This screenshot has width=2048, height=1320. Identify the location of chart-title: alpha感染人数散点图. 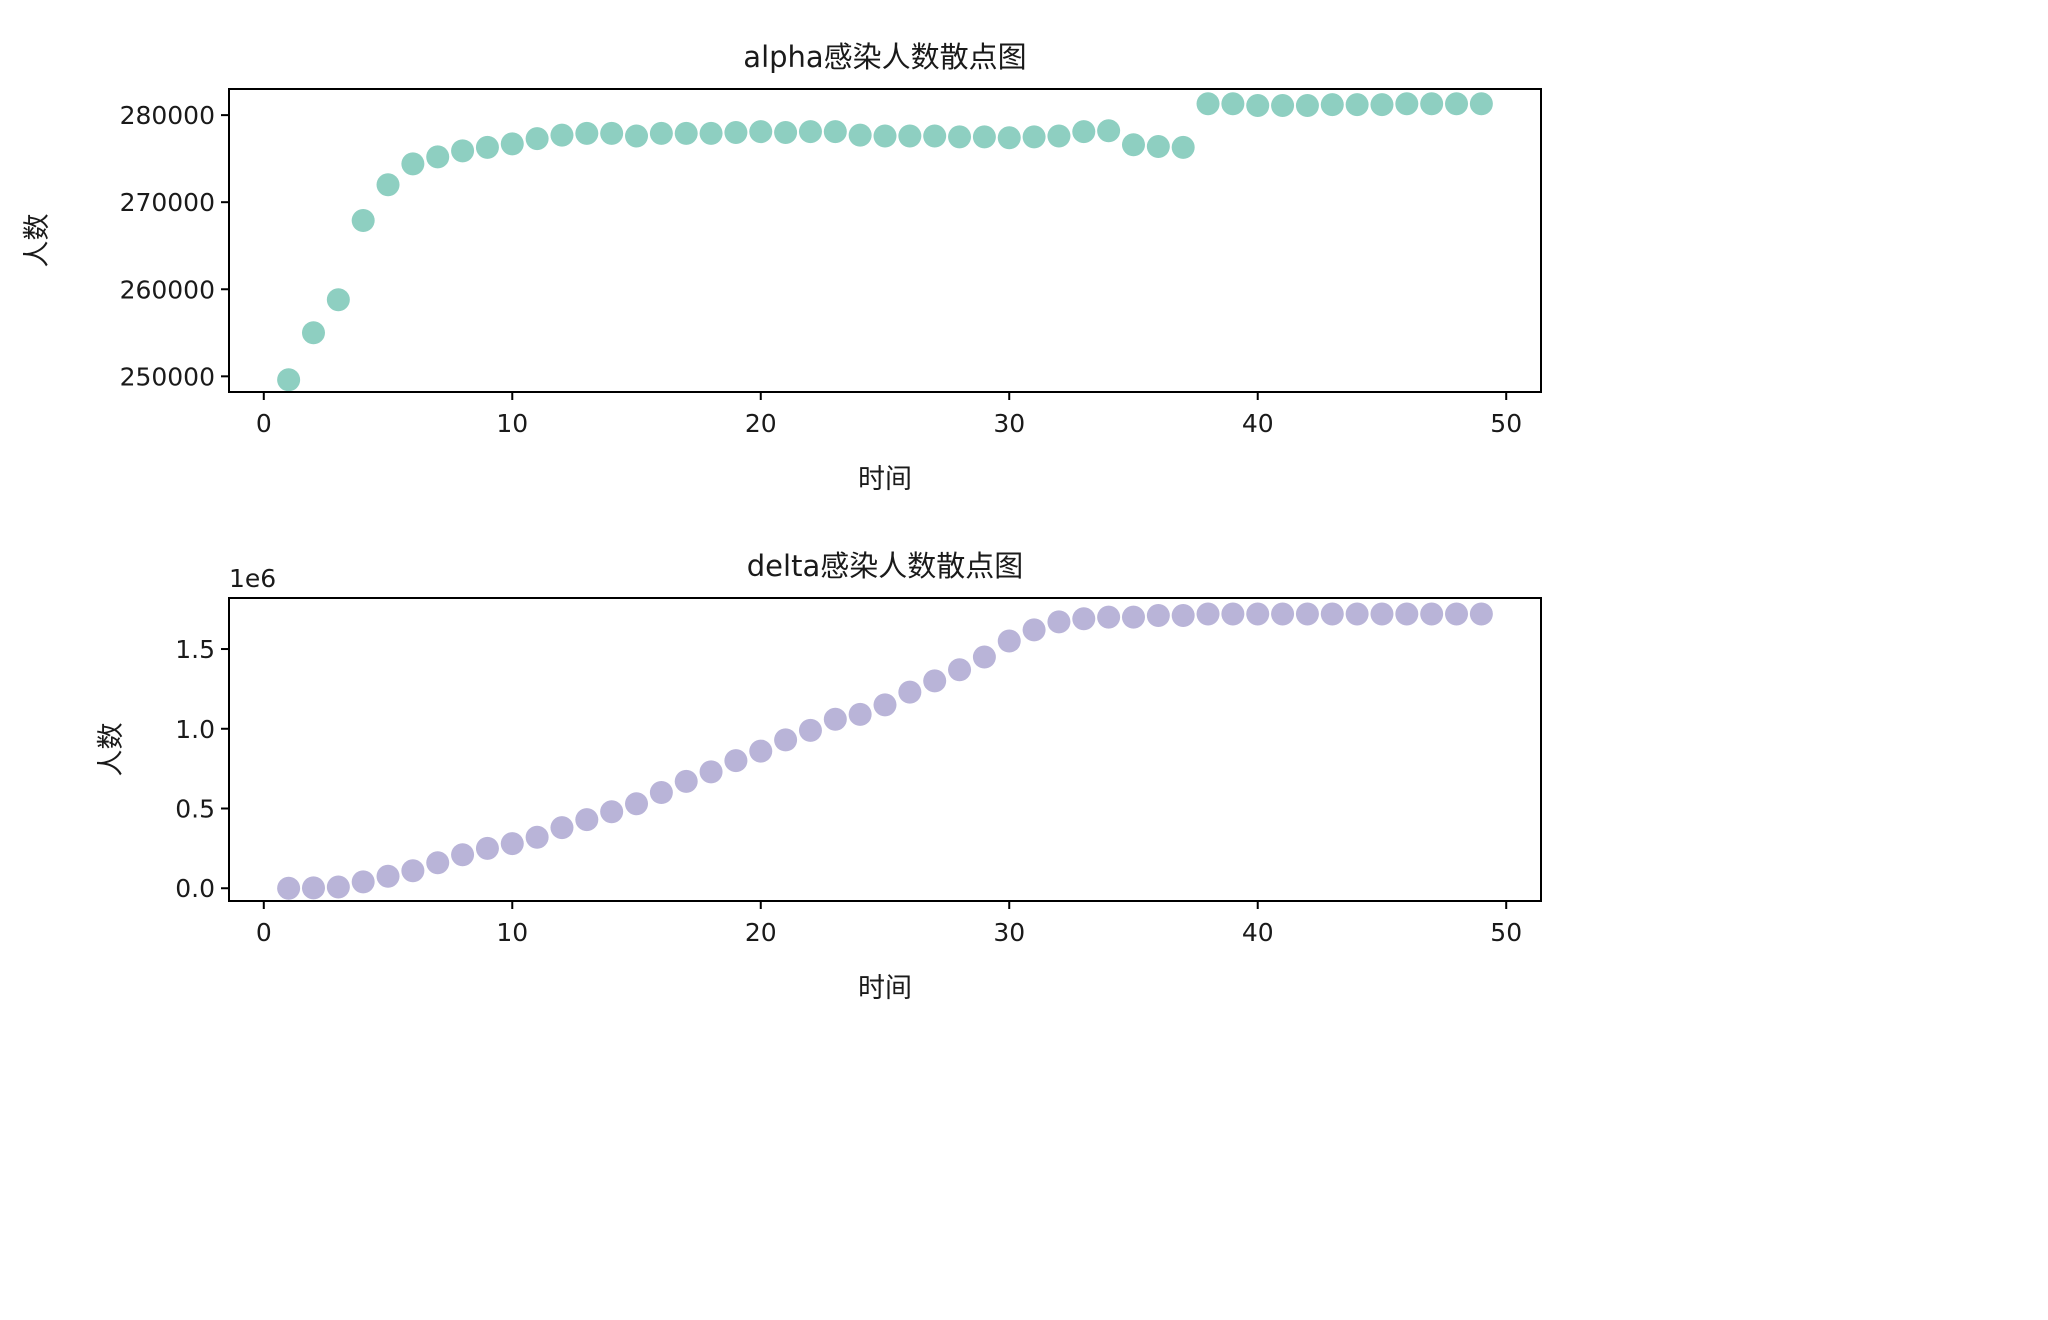
(884, 57).